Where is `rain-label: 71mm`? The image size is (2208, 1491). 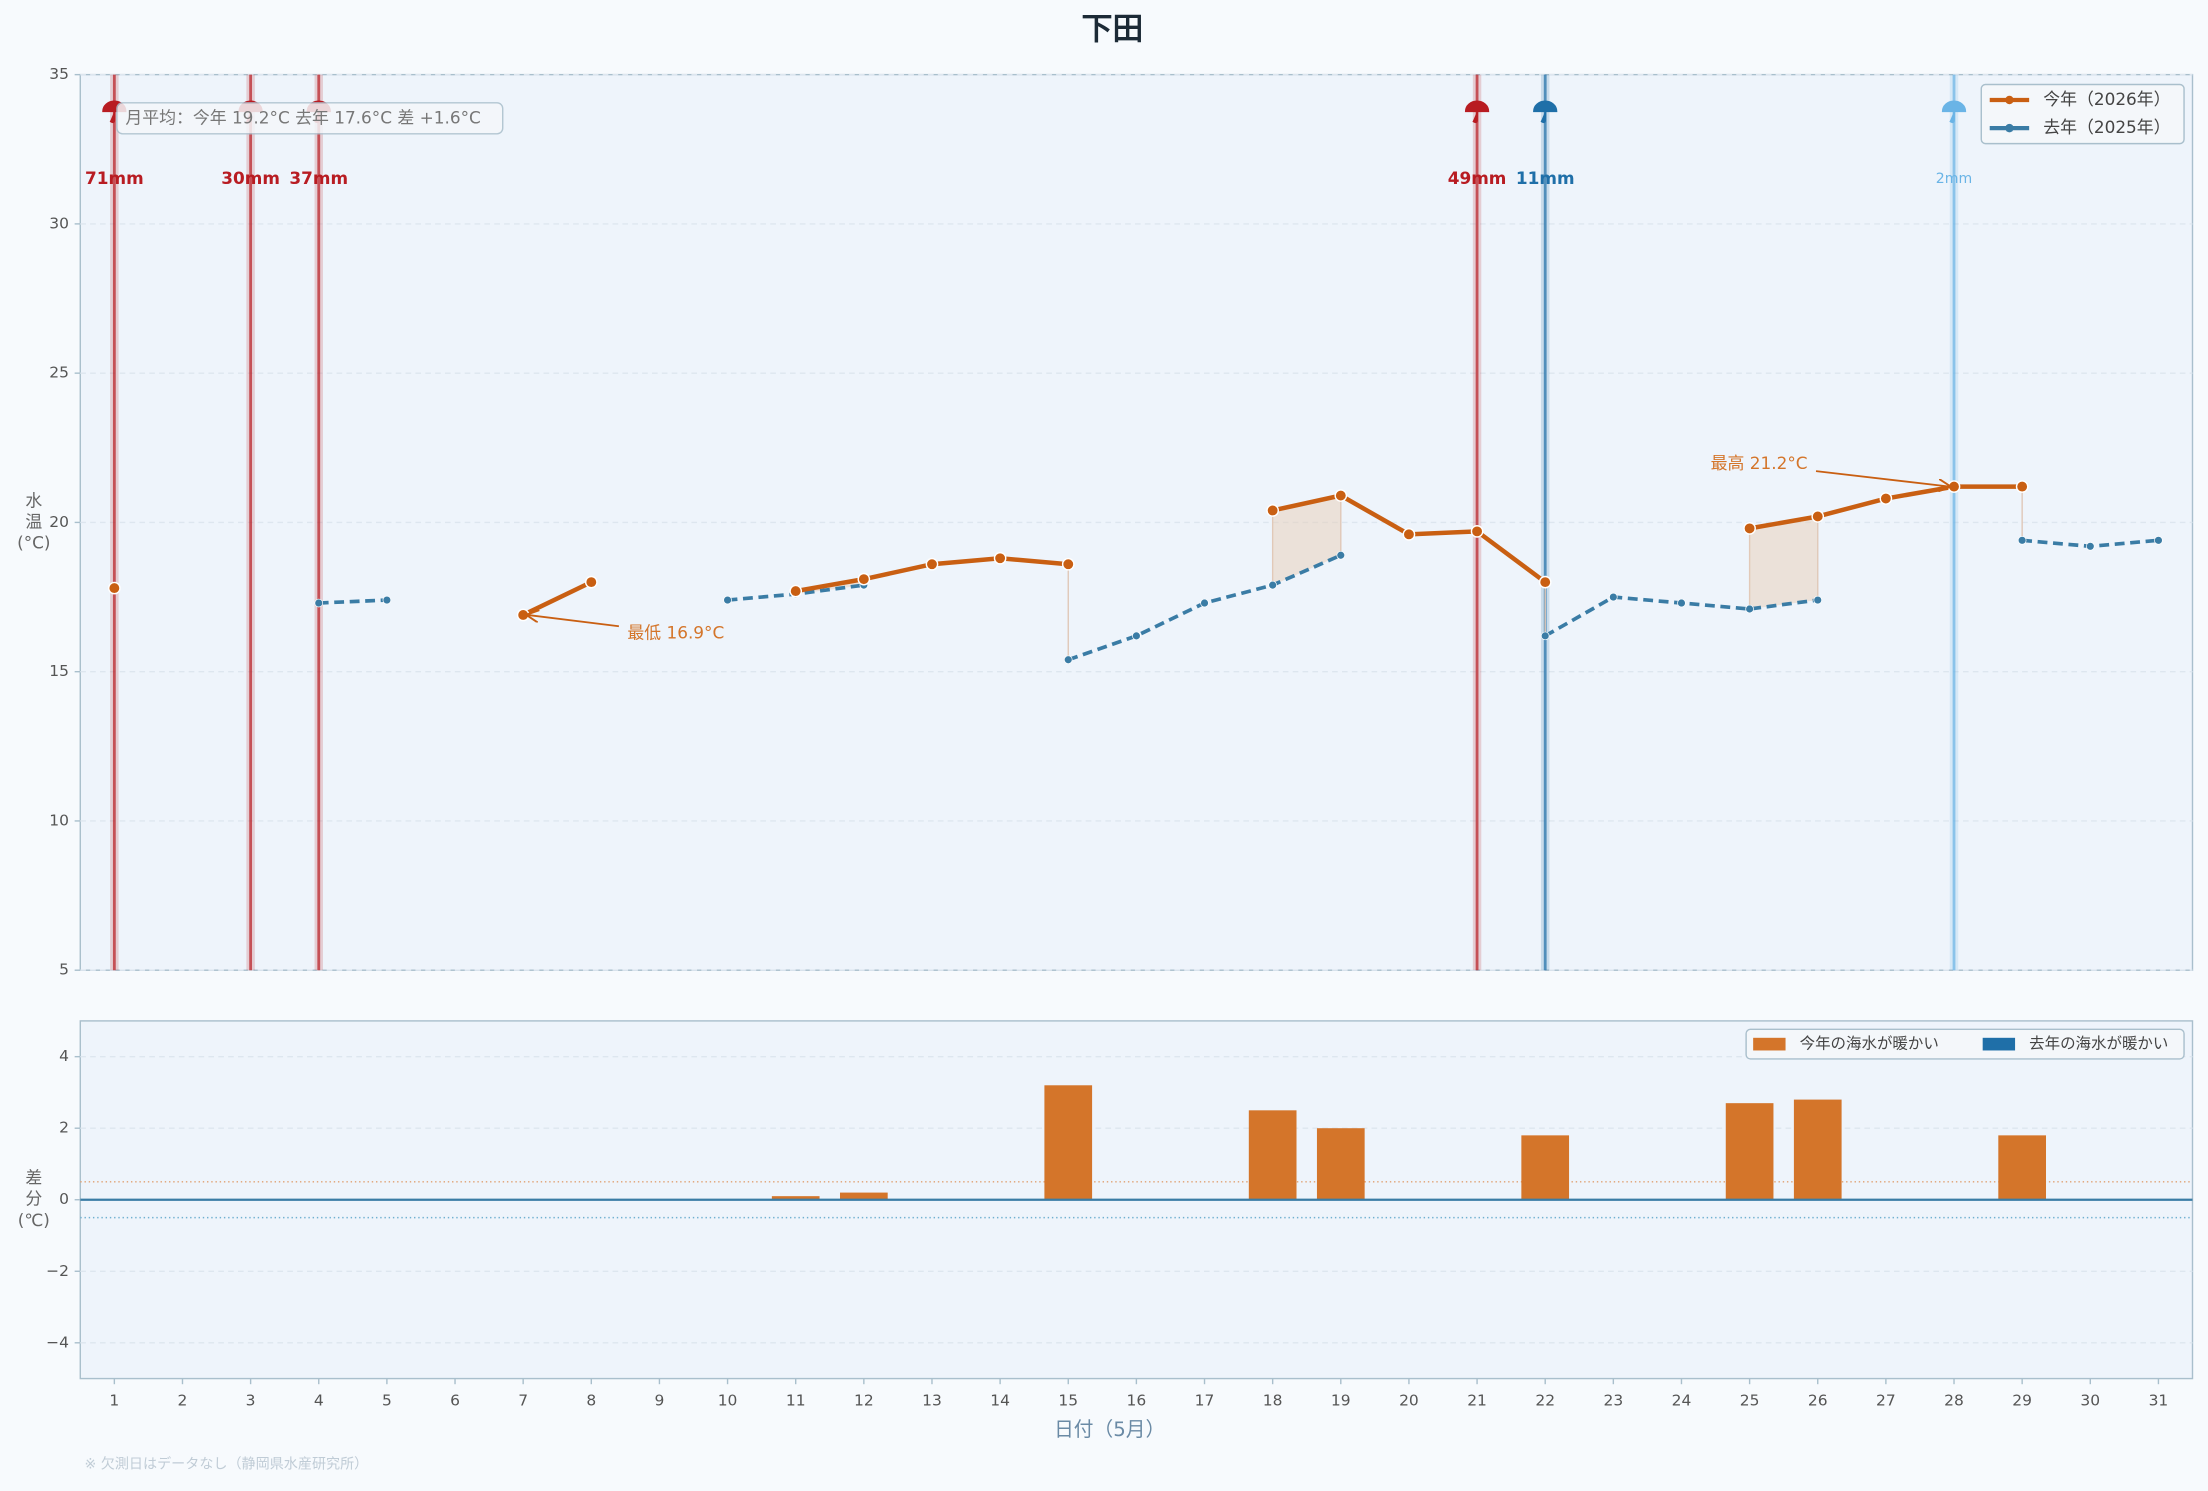
rain-label: 71mm is located at coordinates (114, 178).